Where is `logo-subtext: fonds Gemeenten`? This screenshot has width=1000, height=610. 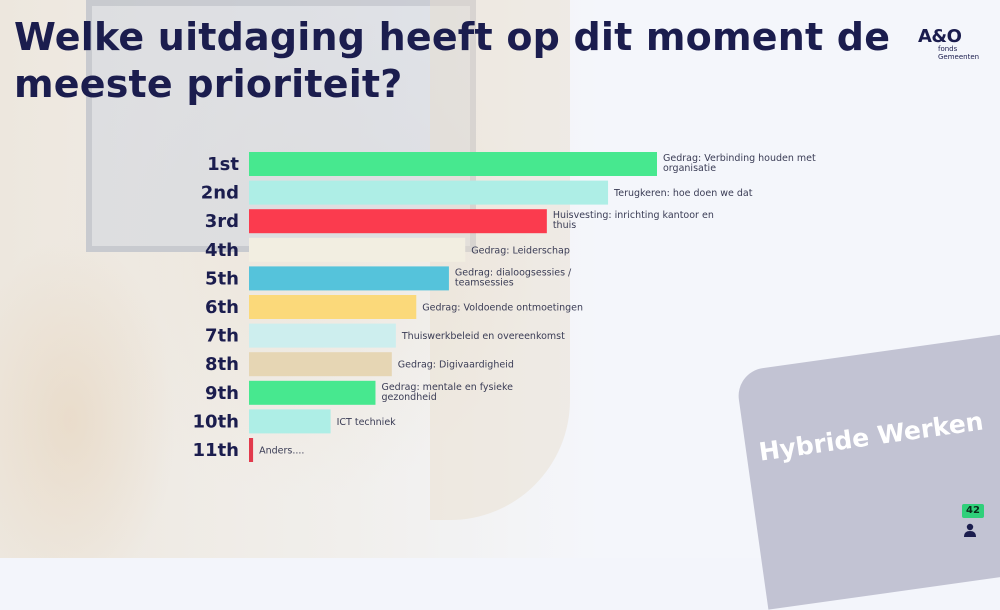
logo-subtext: fonds Gemeenten is located at coordinates (958, 53).